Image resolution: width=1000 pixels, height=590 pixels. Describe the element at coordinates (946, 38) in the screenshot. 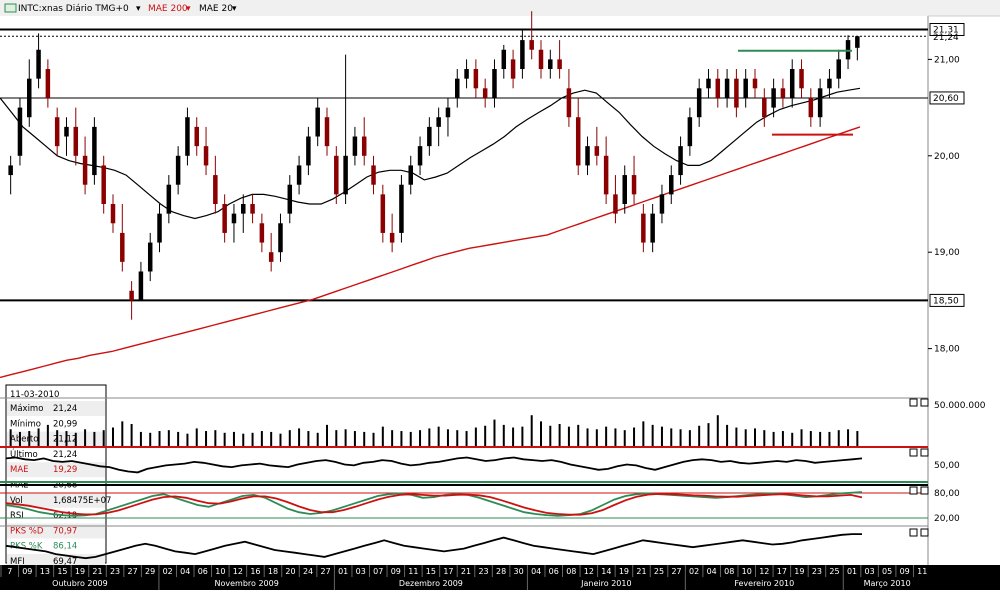

I see `price-last-label: 21,24` at that location.